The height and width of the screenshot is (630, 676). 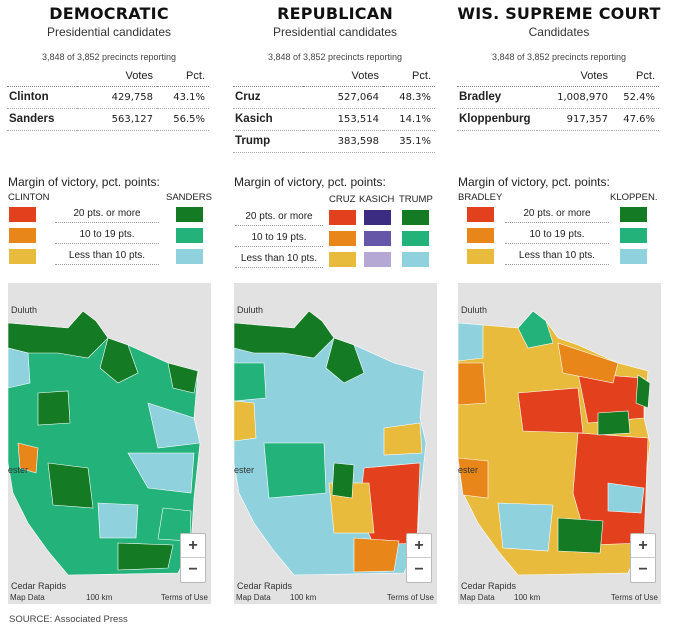 What do you see at coordinates (574, 119) in the screenshot?
I see `candidate-votes: 917,357` at bounding box center [574, 119].